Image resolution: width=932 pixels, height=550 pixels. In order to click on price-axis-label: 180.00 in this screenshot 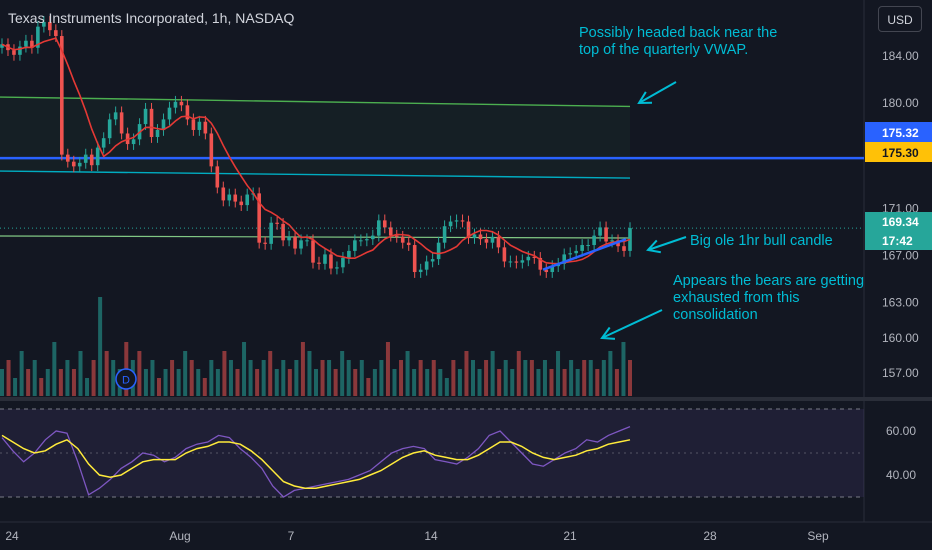, I will do `click(900, 103)`.